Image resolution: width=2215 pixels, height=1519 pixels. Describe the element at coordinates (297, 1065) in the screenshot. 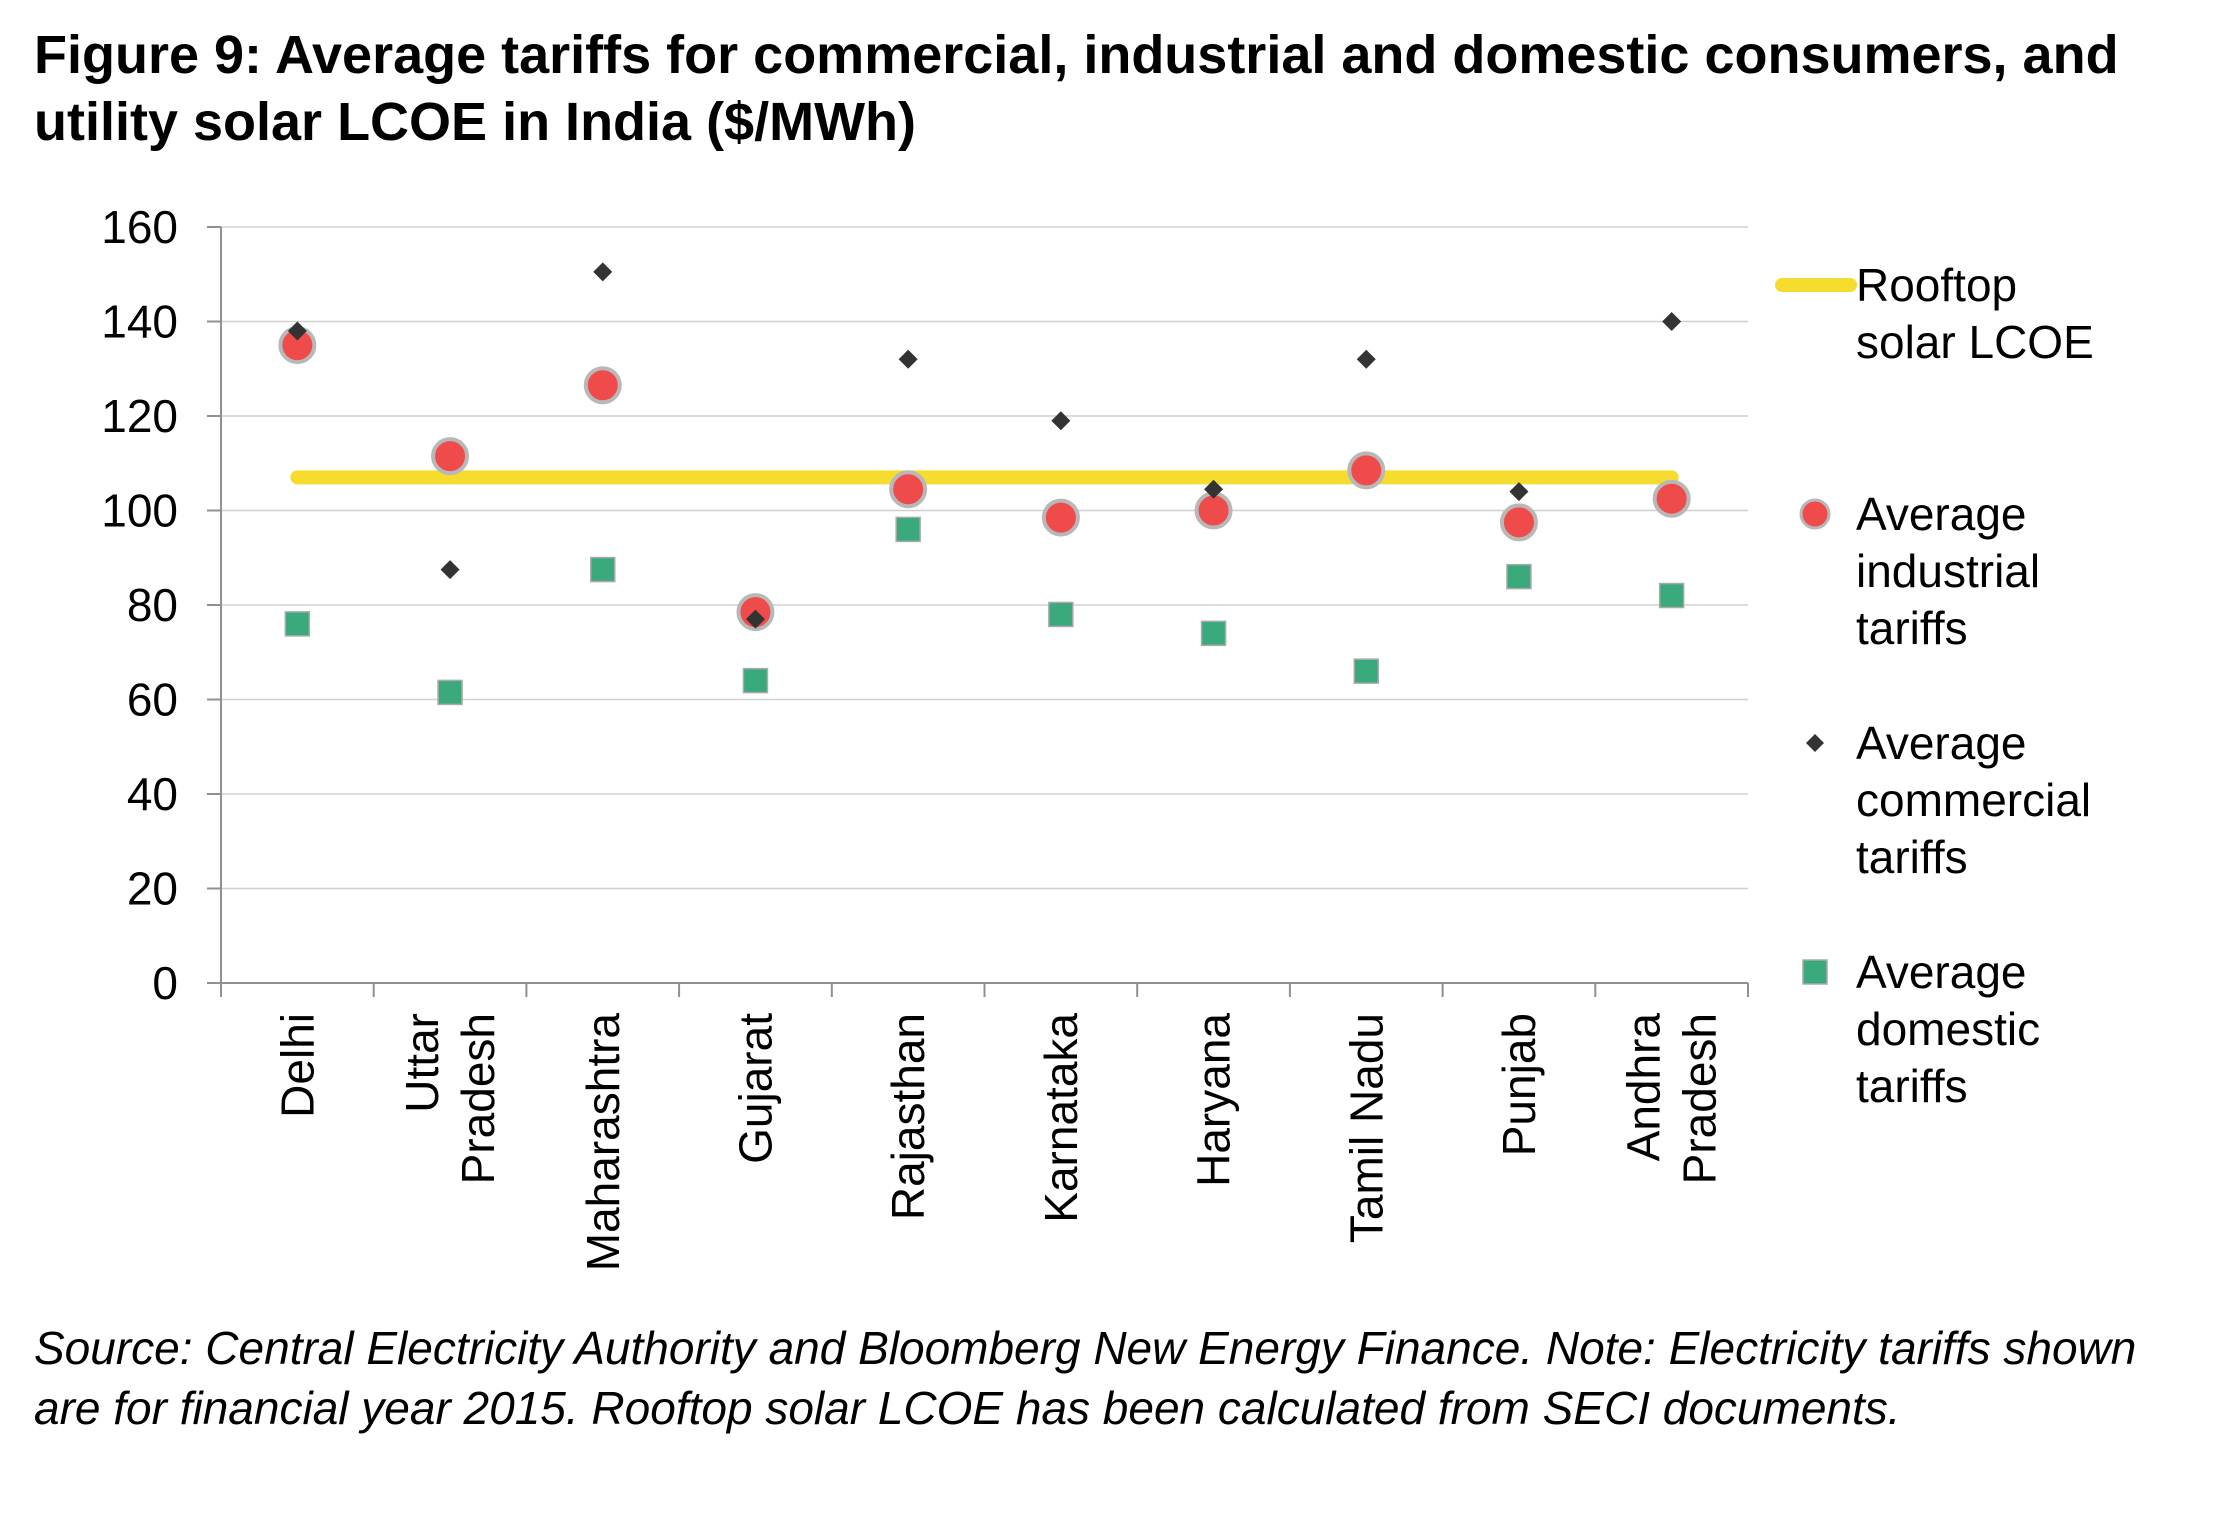

I see `x-category-label: Delhi` at that location.